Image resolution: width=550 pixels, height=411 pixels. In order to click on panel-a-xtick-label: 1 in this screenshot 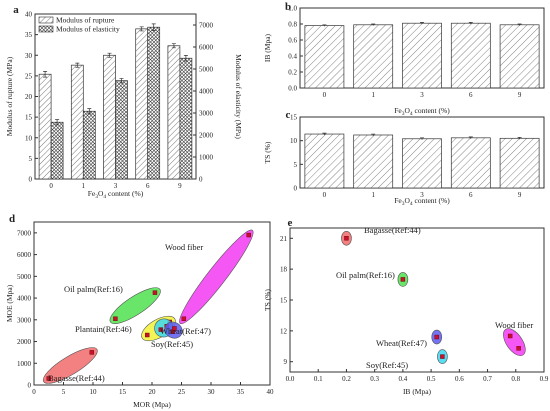, I will do `click(84, 186)`.